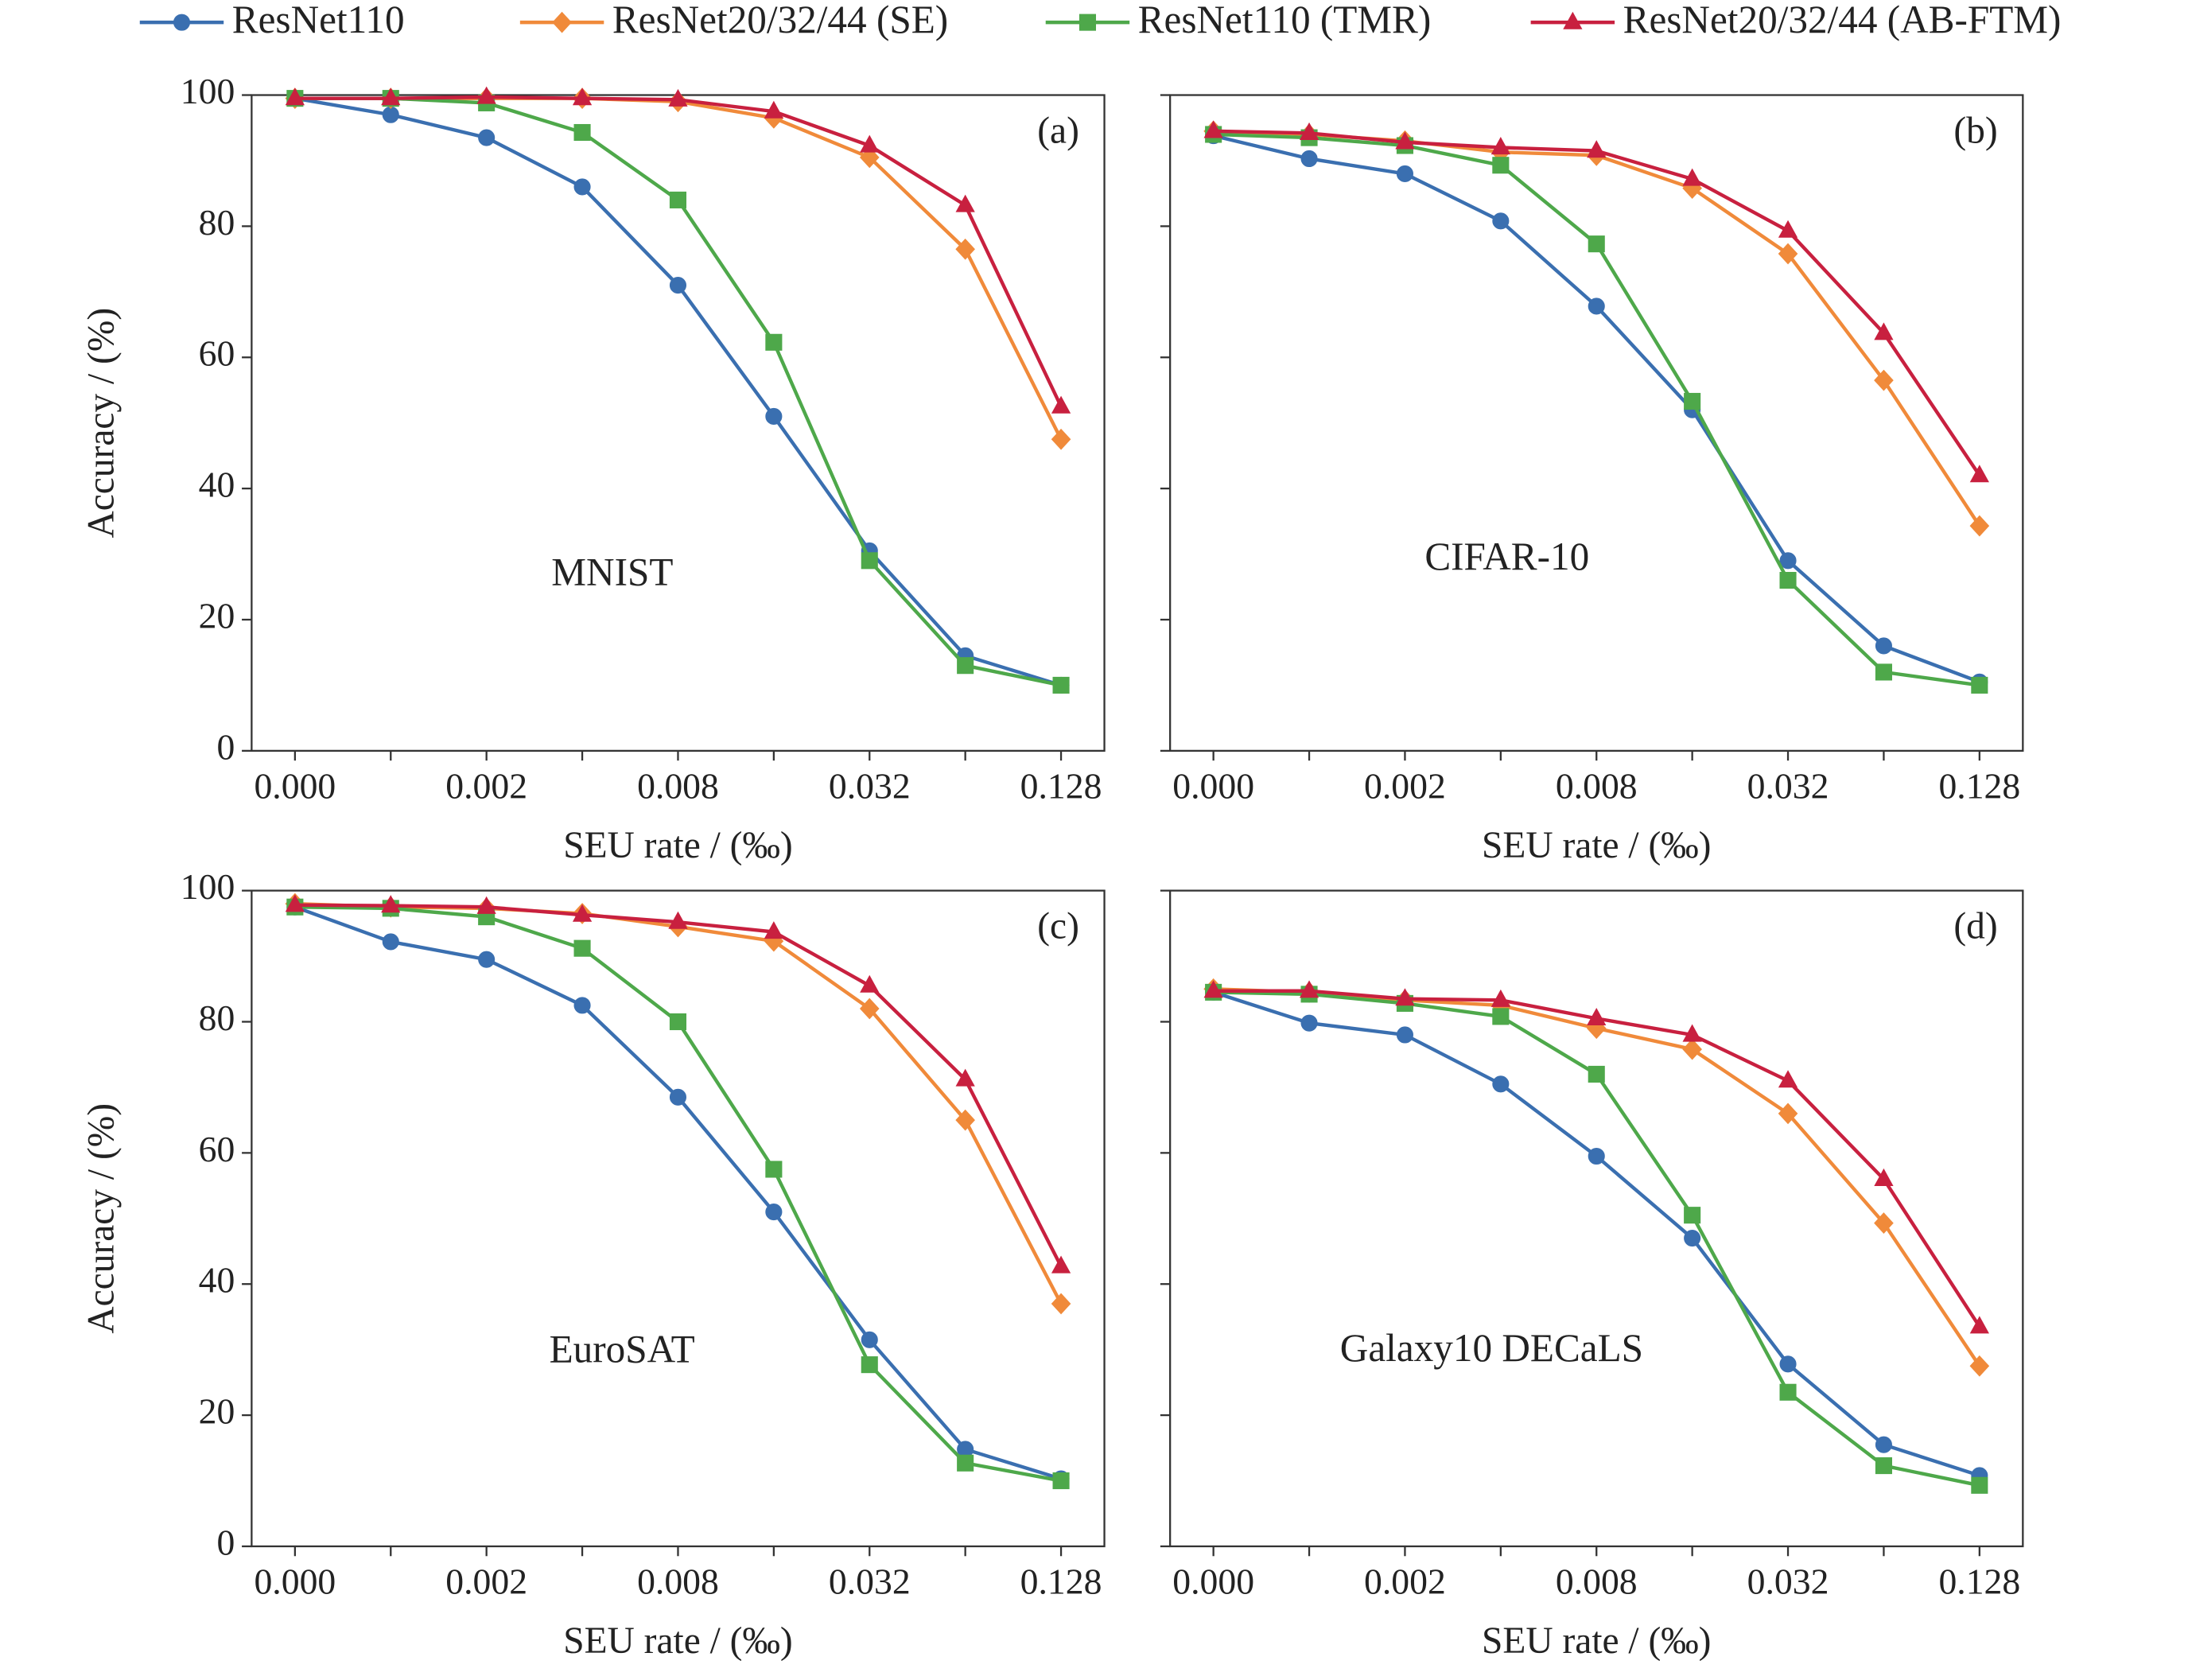 This screenshot has height=1680, width=2192. Describe the element at coordinates (1507, 556) in the screenshot. I see `dataset-annotation: CIFAR-10` at that location.